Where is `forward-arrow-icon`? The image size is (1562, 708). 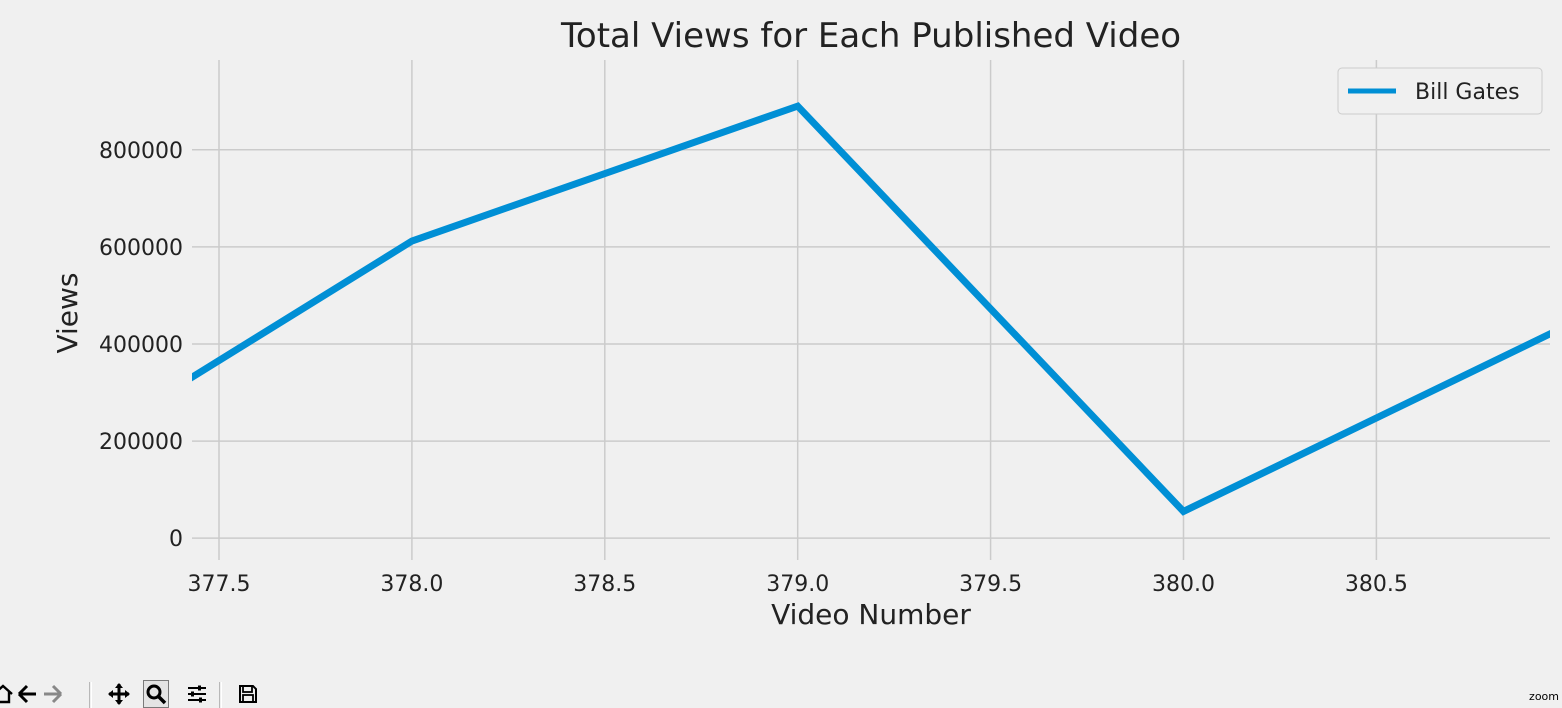 forward-arrow-icon is located at coordinates (53, 694).